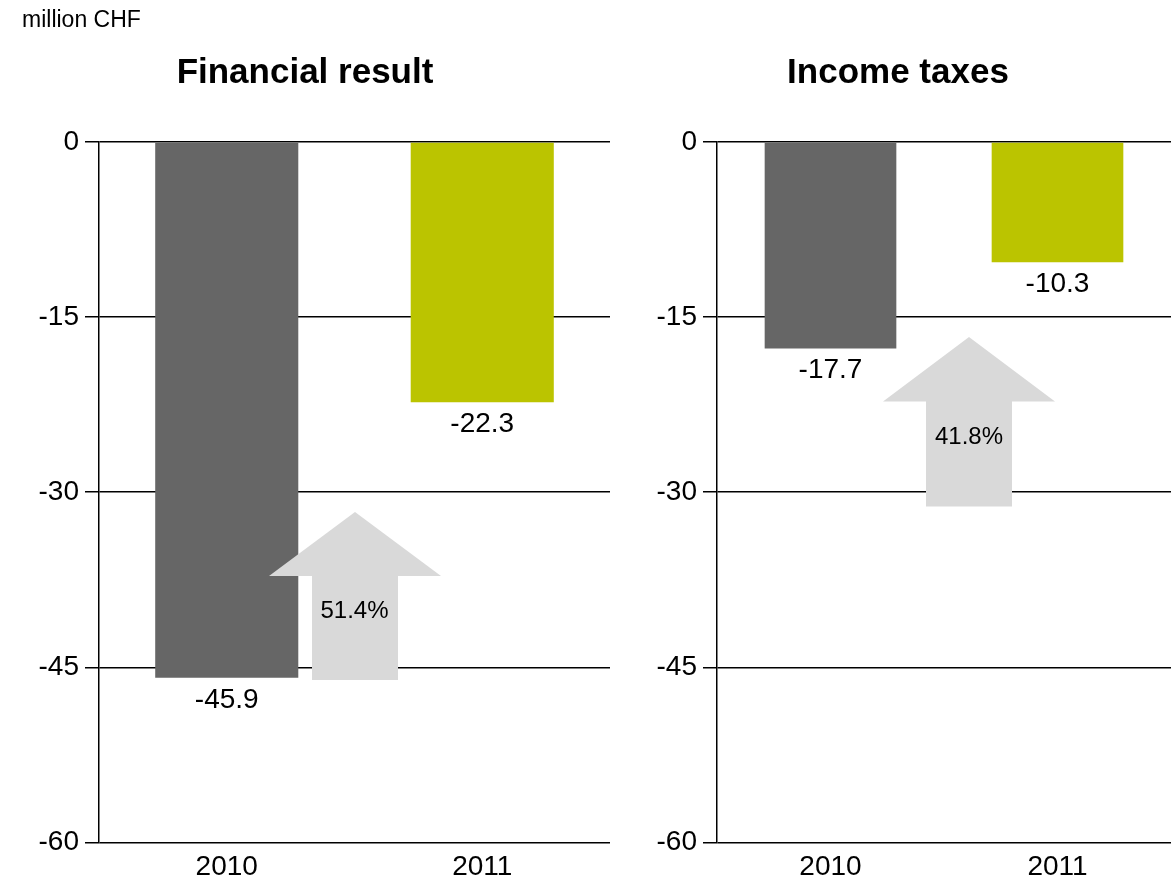  Describe the element at coordinates (305, 70) in the screenshot. I see `chart-title: Financial result` at that location.